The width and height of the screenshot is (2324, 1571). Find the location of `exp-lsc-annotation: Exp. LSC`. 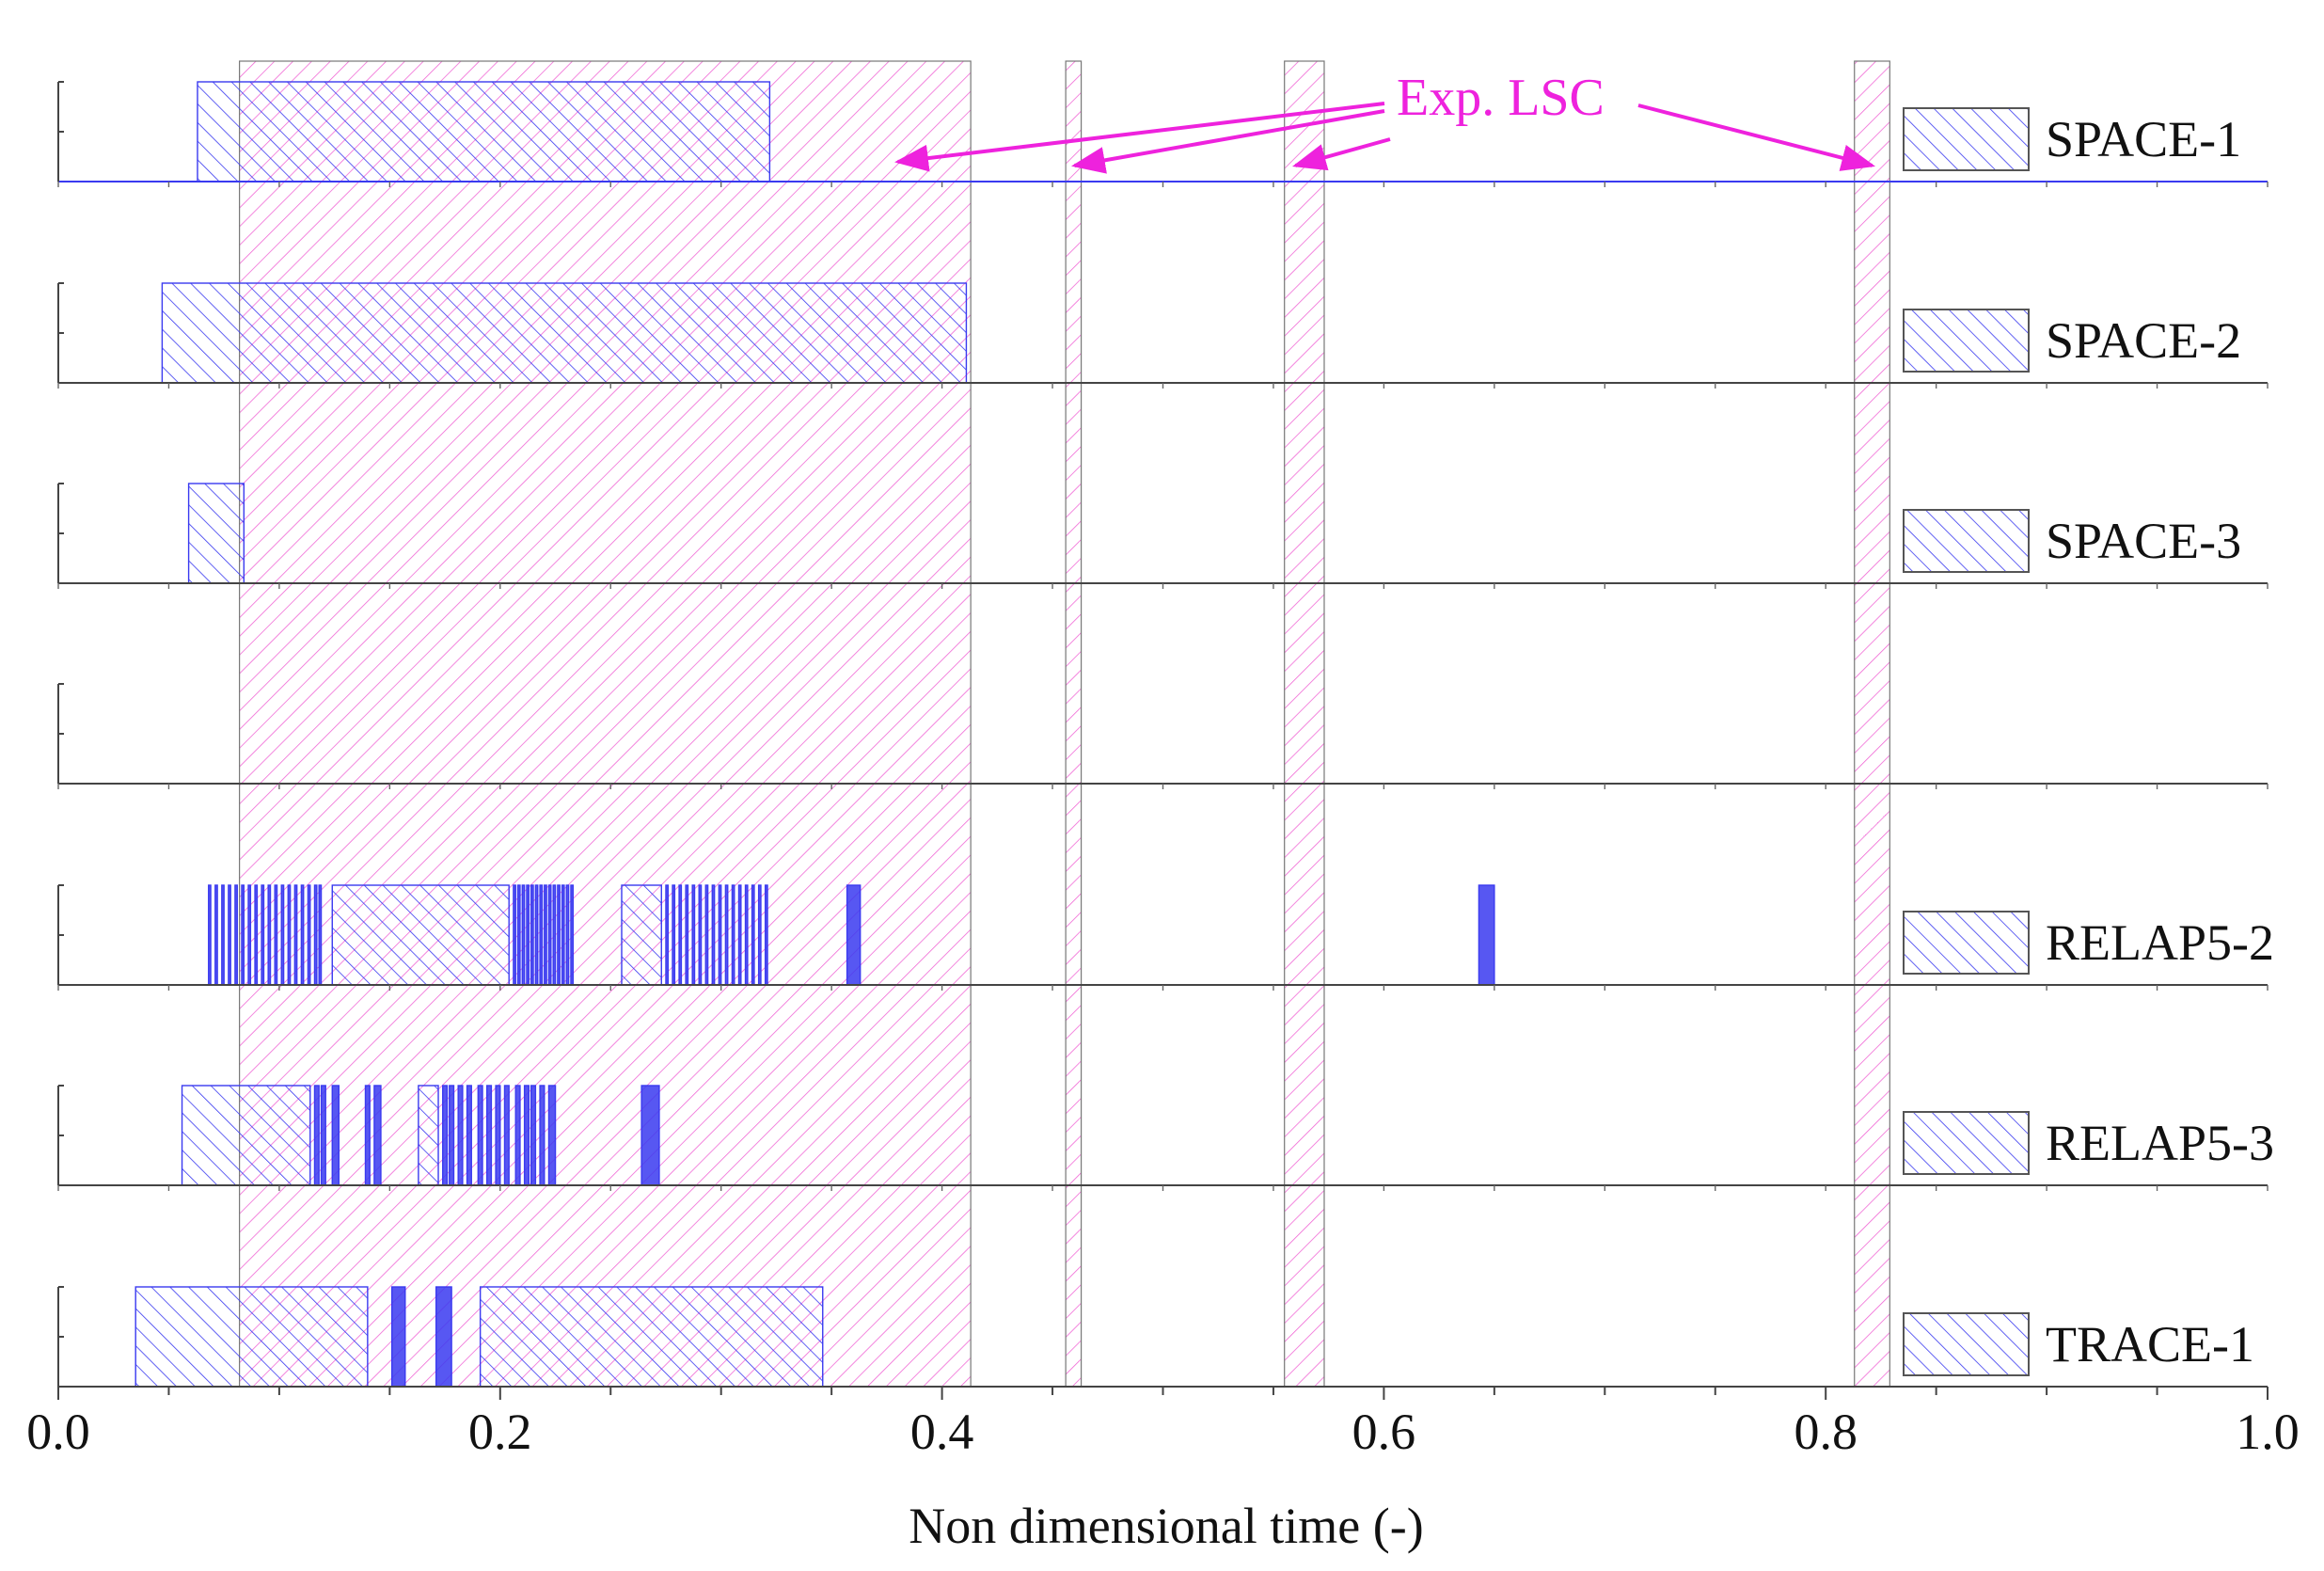

exp-lsc-annotation: Exp. LSC is located at coordinates (1385, 121).